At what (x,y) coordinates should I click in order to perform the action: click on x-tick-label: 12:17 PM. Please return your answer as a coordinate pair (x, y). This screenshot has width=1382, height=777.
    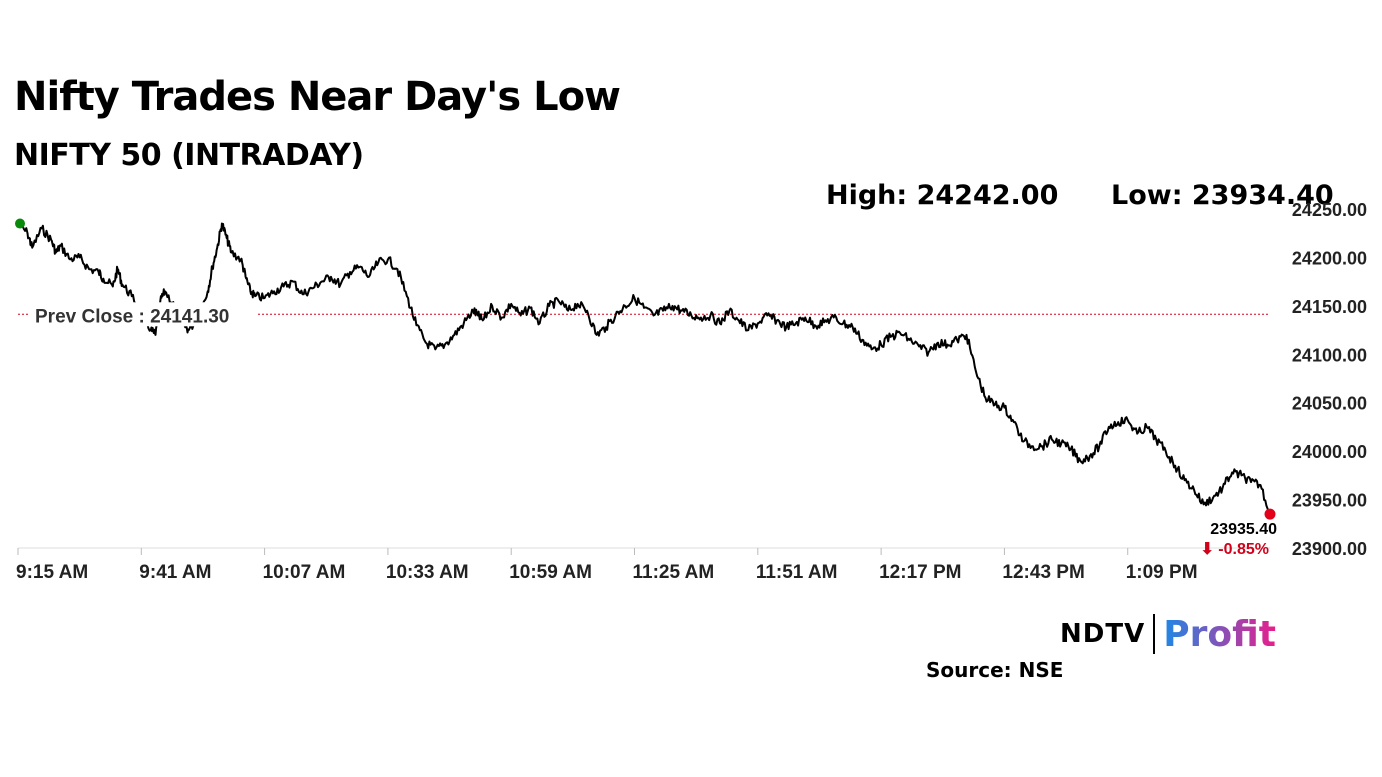
    Looking at the image, I should click on (920, 572).